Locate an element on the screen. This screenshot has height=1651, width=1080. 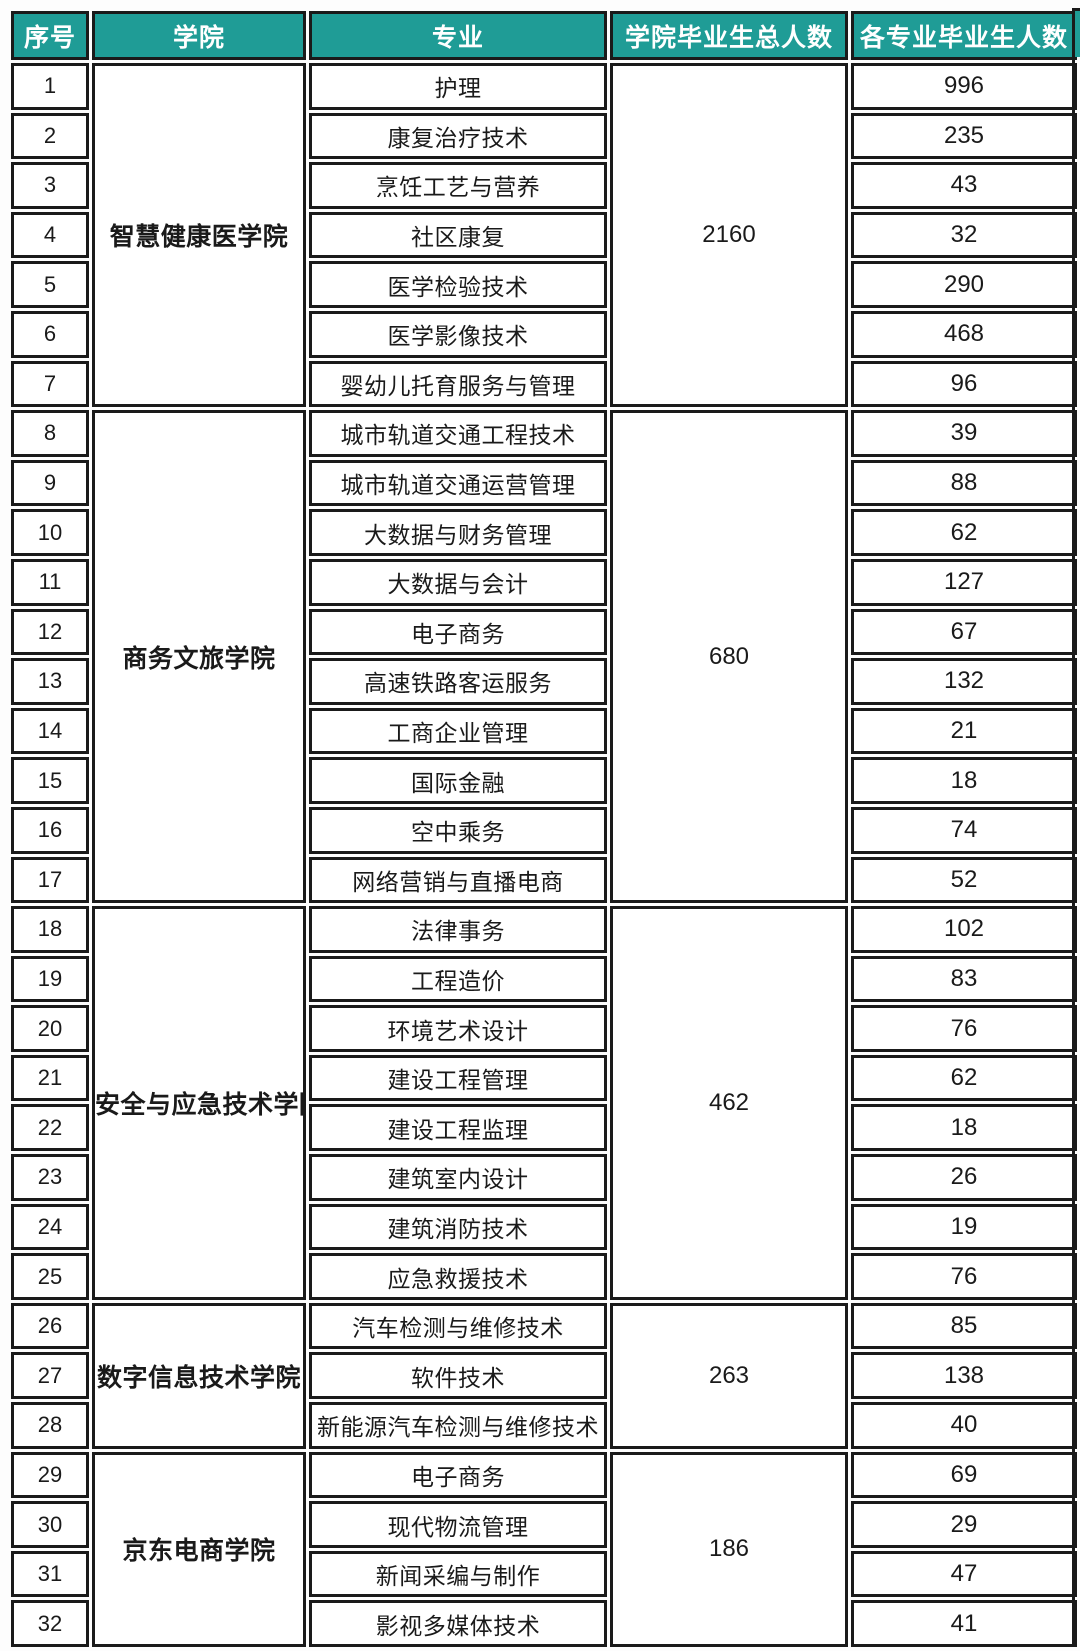
row-index-cell: 26 is located at coordinates (50, 1326).